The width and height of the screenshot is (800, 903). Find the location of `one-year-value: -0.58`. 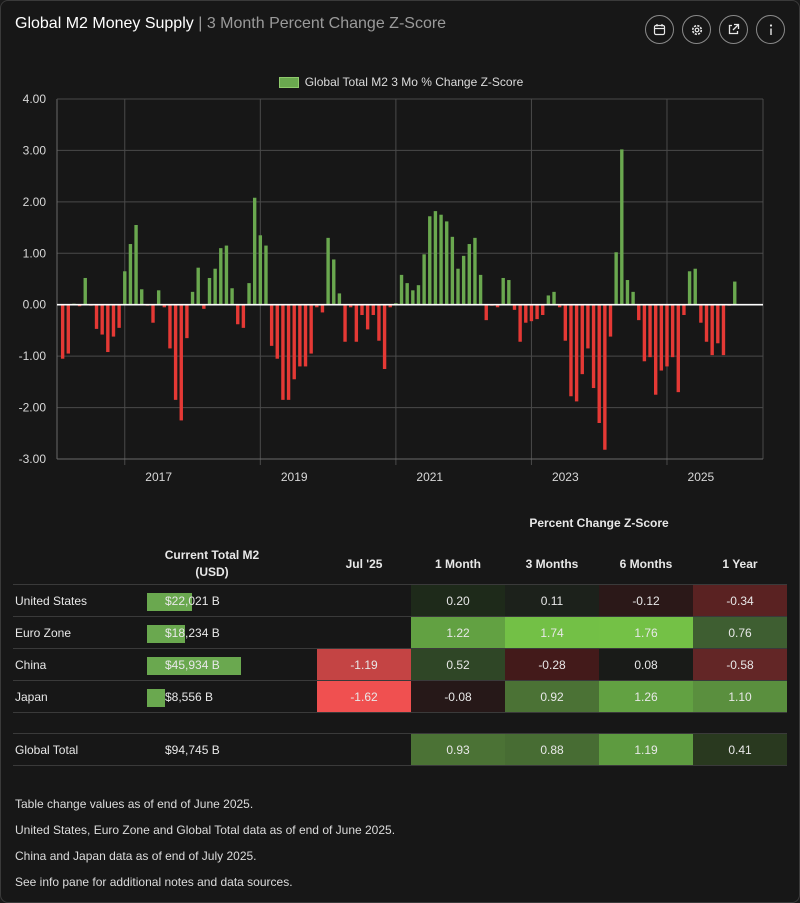

one-year-value: -0.58 is located at coordinates (740, 664).